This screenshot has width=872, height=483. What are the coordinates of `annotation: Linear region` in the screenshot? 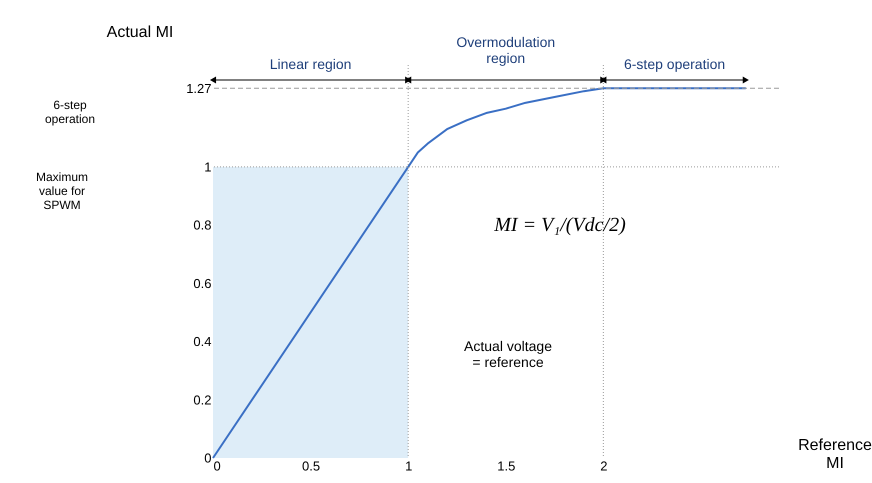 It's located at (311, 64).